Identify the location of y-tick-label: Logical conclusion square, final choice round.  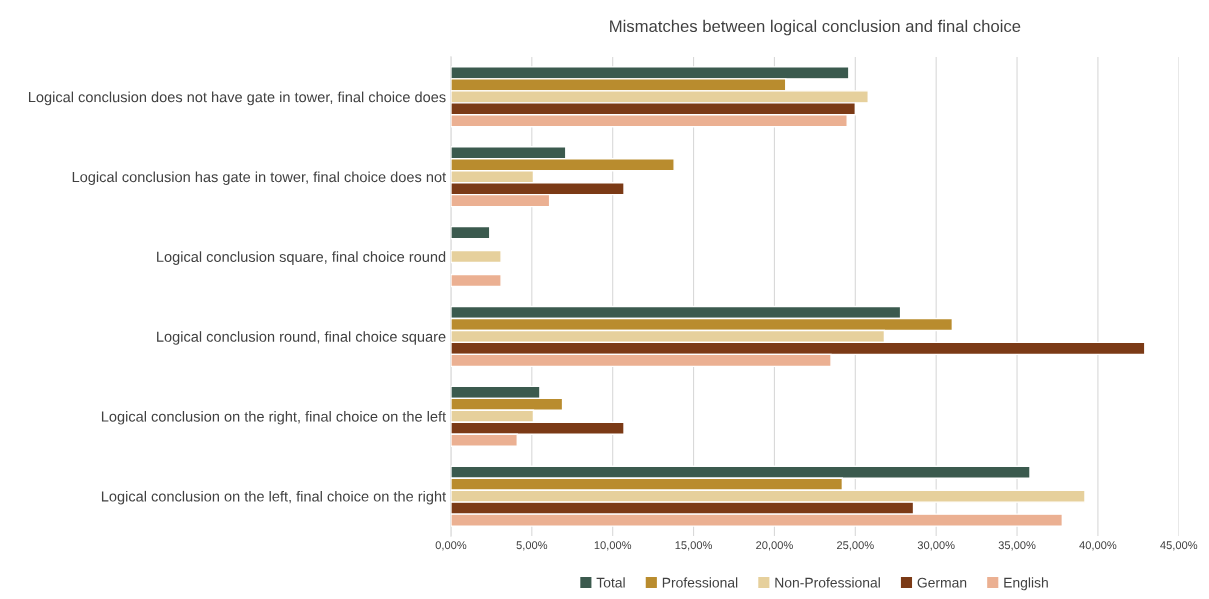
(301, 258).